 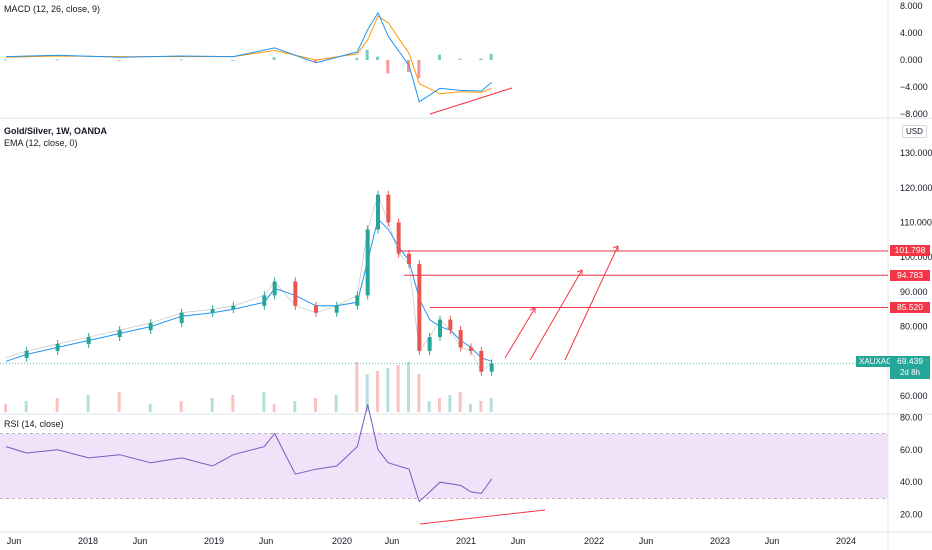 I want to click on rsi-line, so click(x=249, y=453).